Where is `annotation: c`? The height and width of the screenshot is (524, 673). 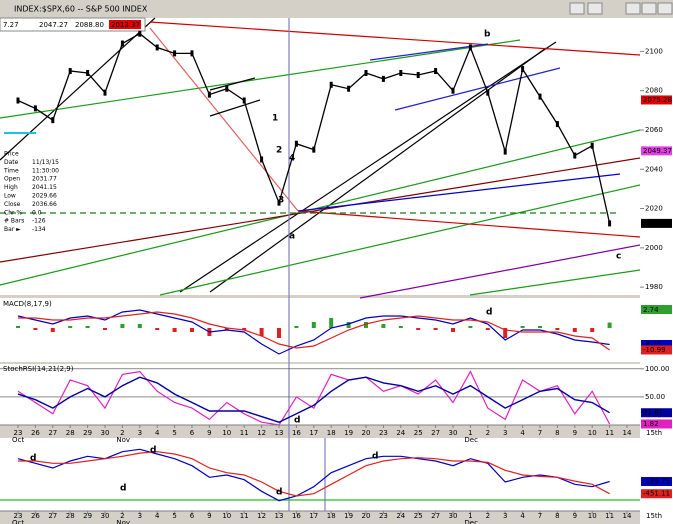
annotation: c is located at coordinates (618, 257).